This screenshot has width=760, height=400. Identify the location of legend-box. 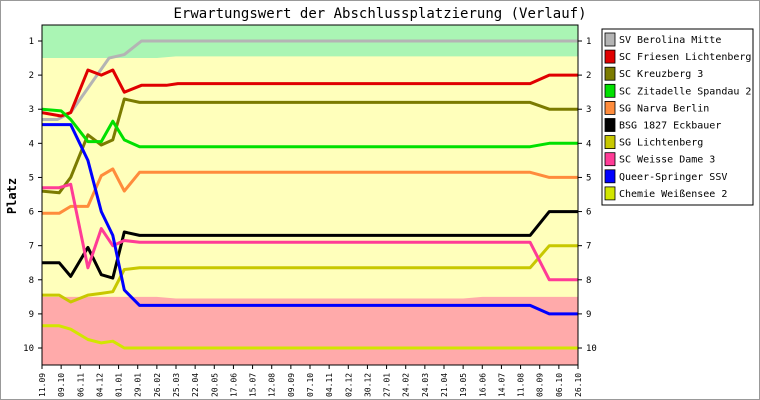
(677, 117).